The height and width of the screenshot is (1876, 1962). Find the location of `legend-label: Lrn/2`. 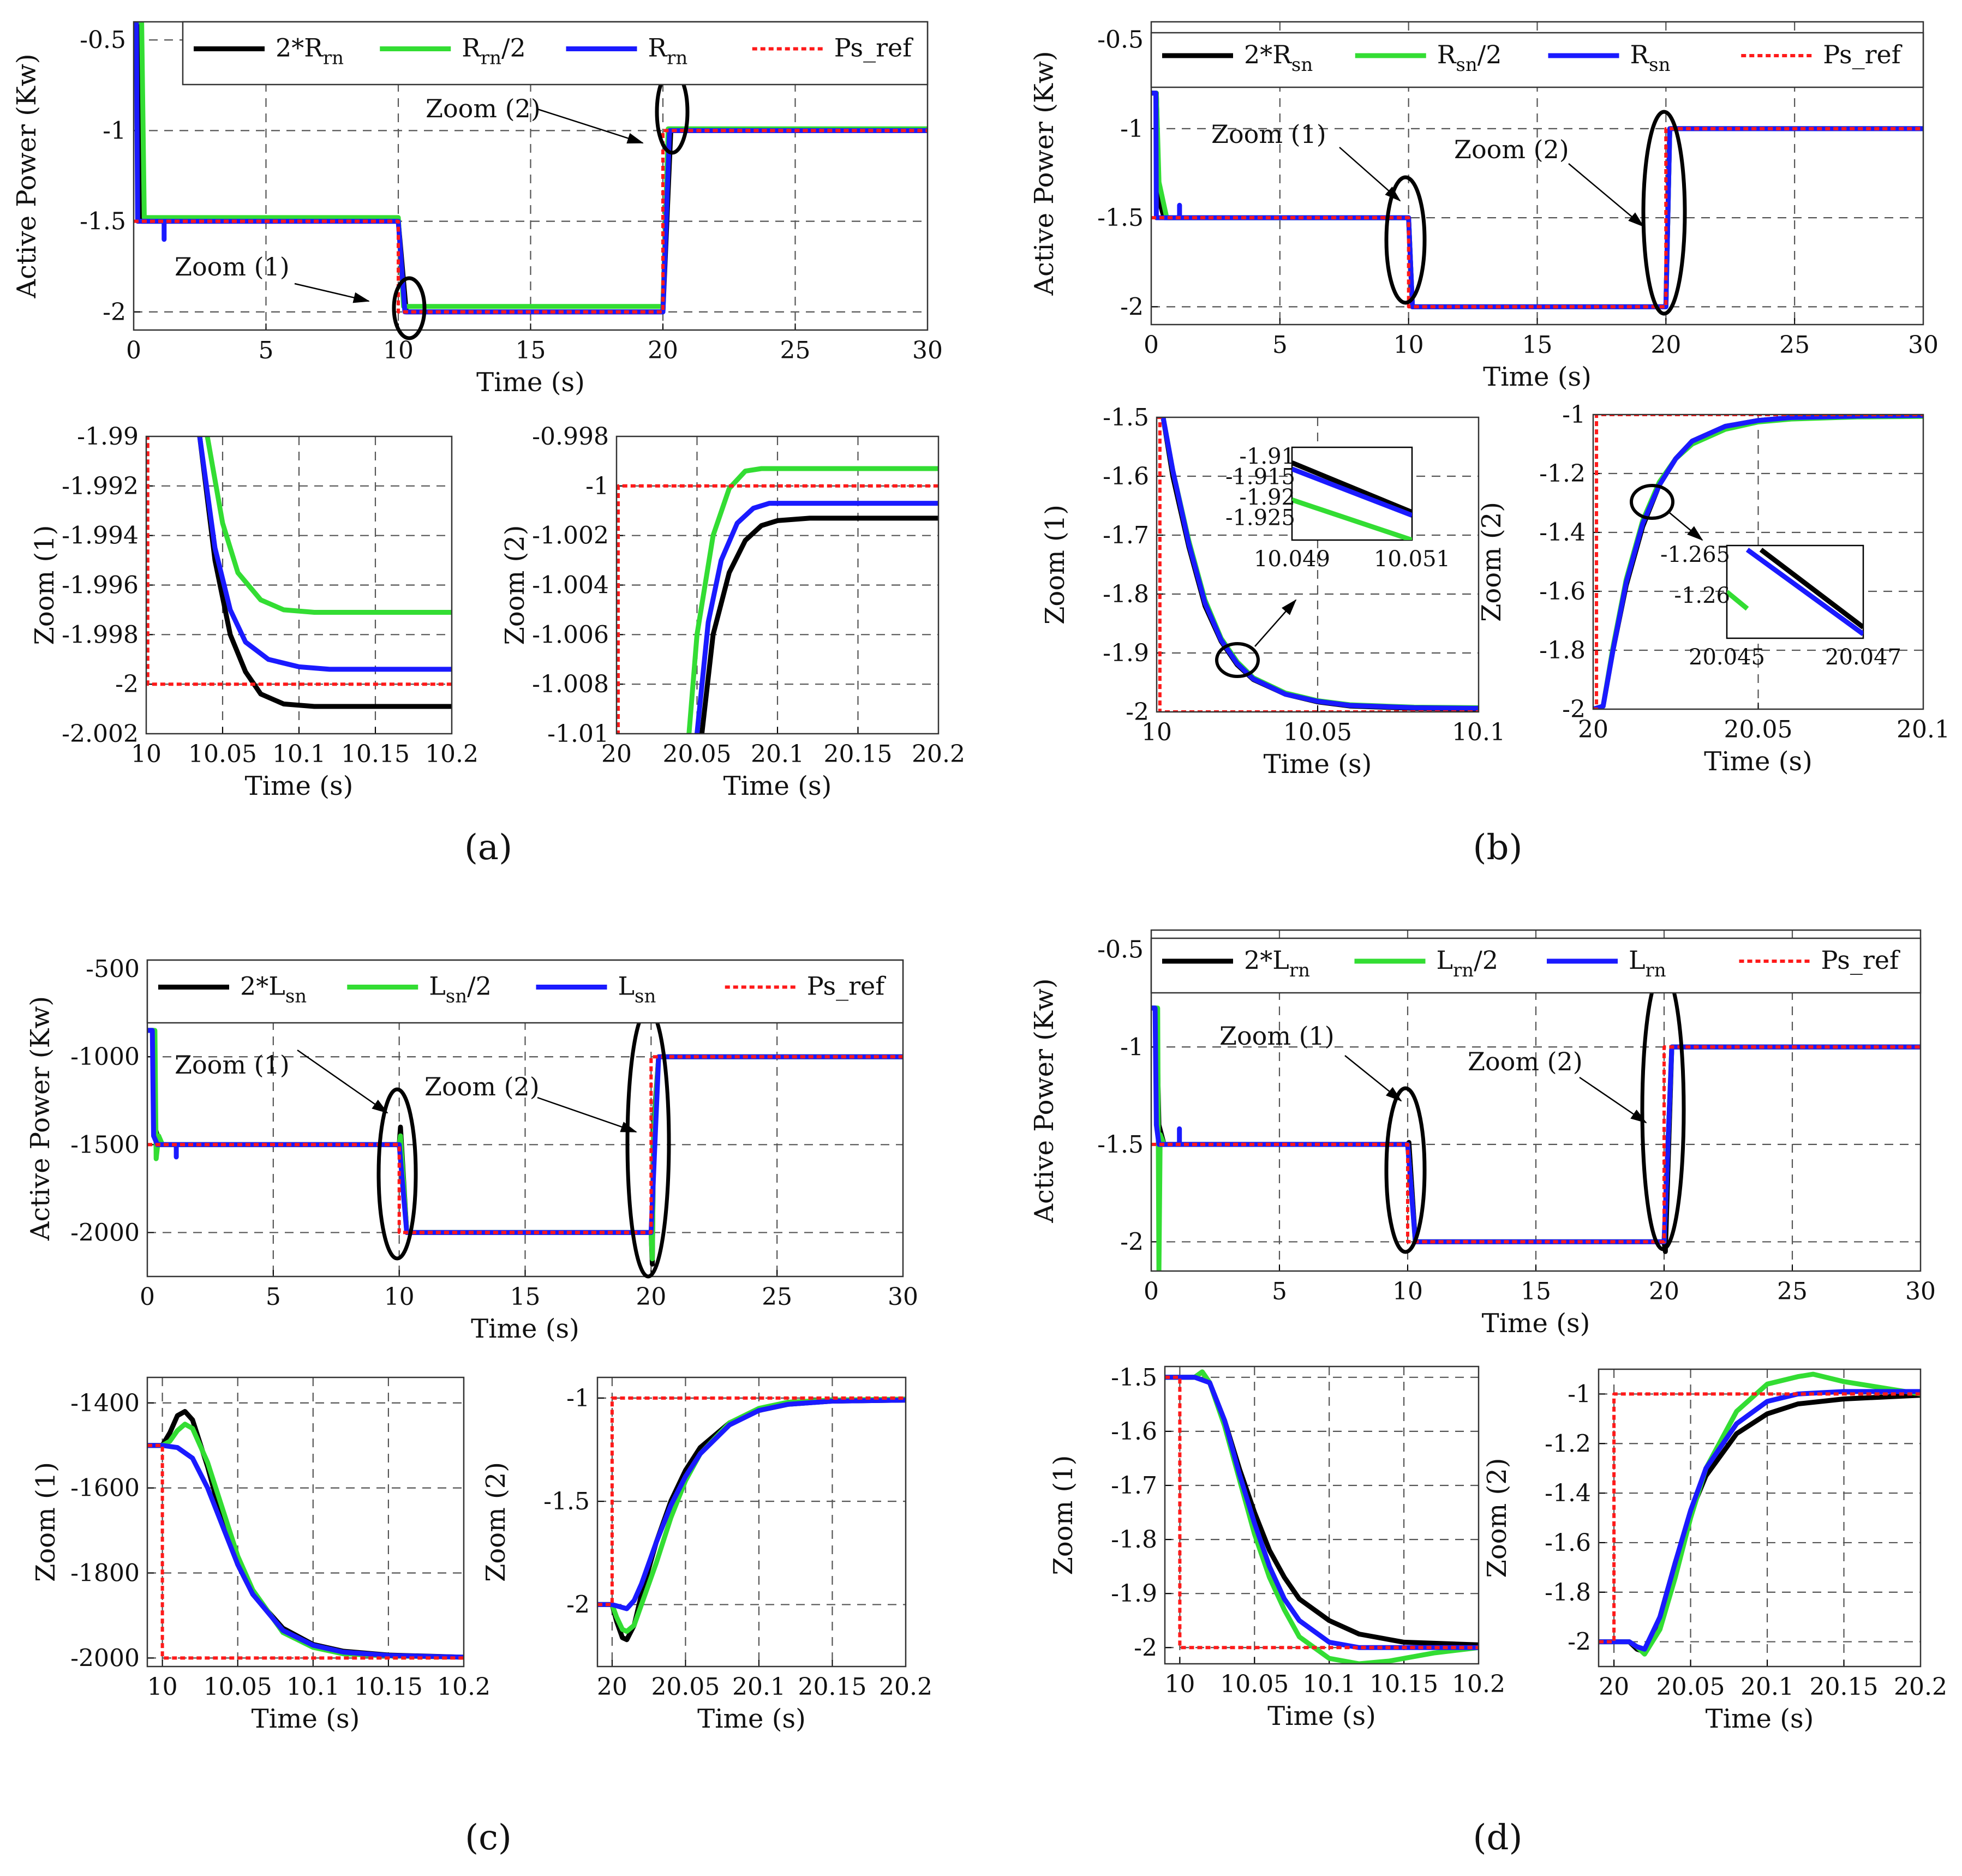

legend-label: Lrn/2 is located at coordinates (1467, 963).